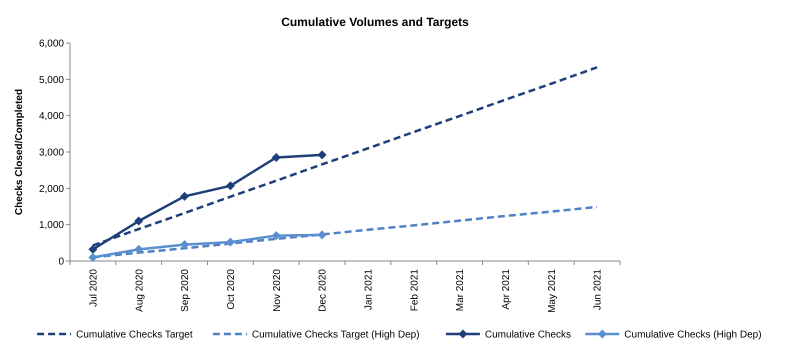  I want to click on x-tick-label: Feb 2021, so click(414, 290).